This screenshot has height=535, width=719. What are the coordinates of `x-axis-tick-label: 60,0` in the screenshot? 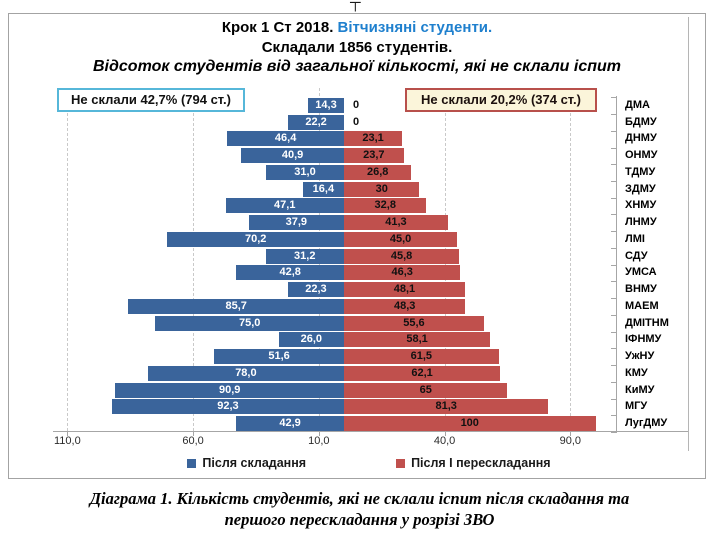 It's located at (193, 441).